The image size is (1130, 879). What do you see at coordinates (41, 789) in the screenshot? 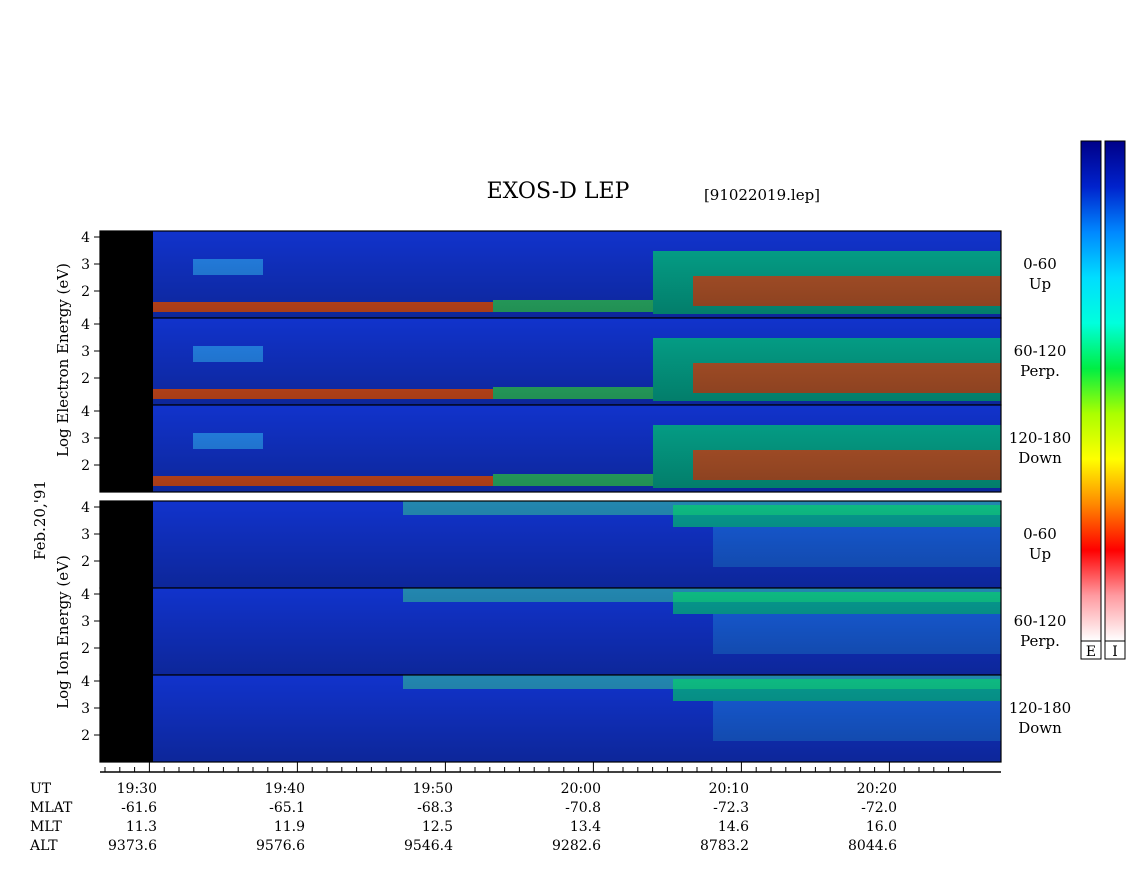
I see `ephemeris-row-label: UT` at bounding box center [41, 789].